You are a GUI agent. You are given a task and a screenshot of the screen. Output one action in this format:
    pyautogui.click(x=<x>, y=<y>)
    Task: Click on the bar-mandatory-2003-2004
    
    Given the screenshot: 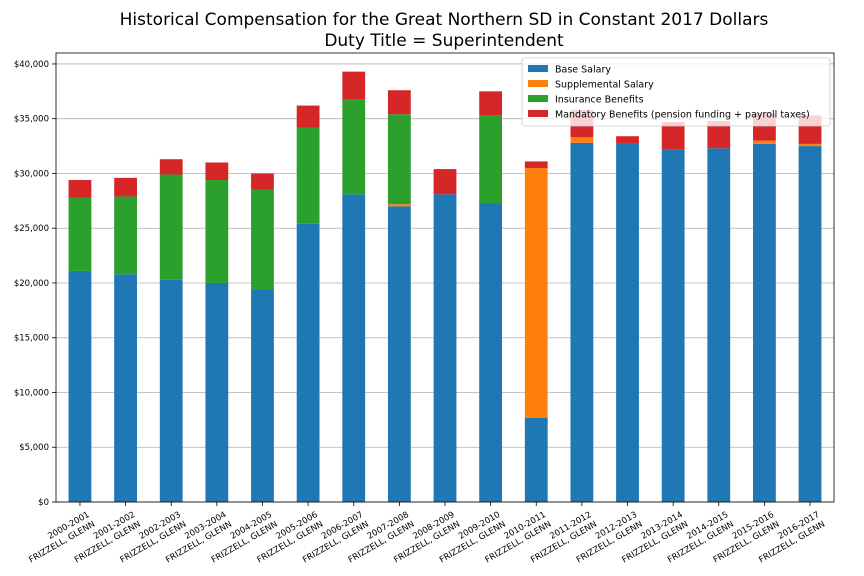 What is the action you would take?
    pyautogui.click(x=217, y=171)
    